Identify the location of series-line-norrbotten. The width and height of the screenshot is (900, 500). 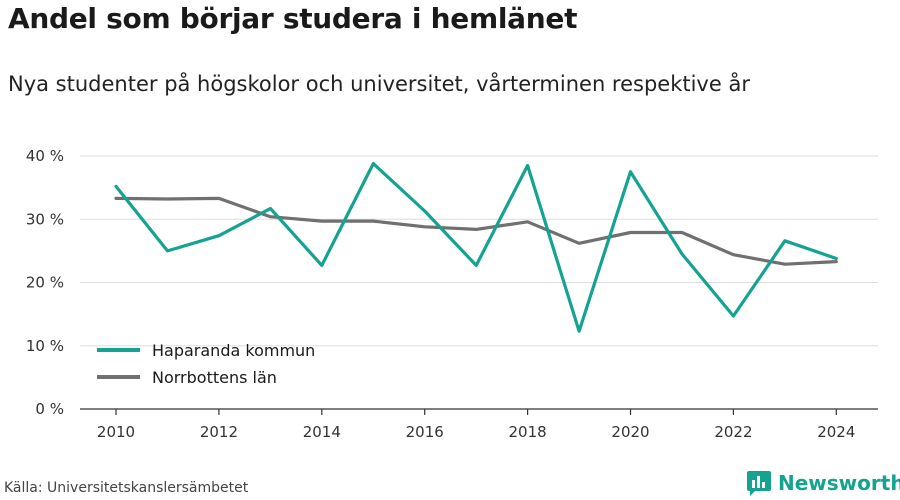
(476, 231).